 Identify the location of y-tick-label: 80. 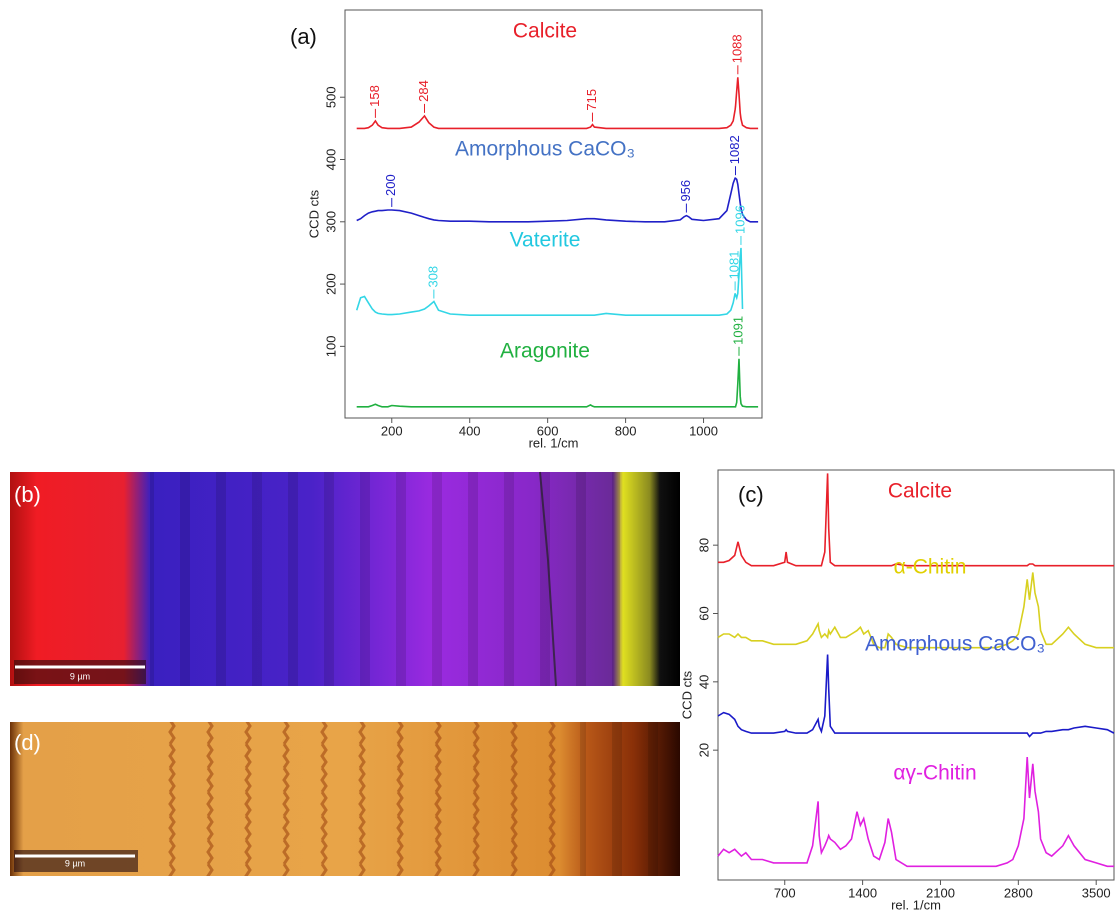
(703, 545).